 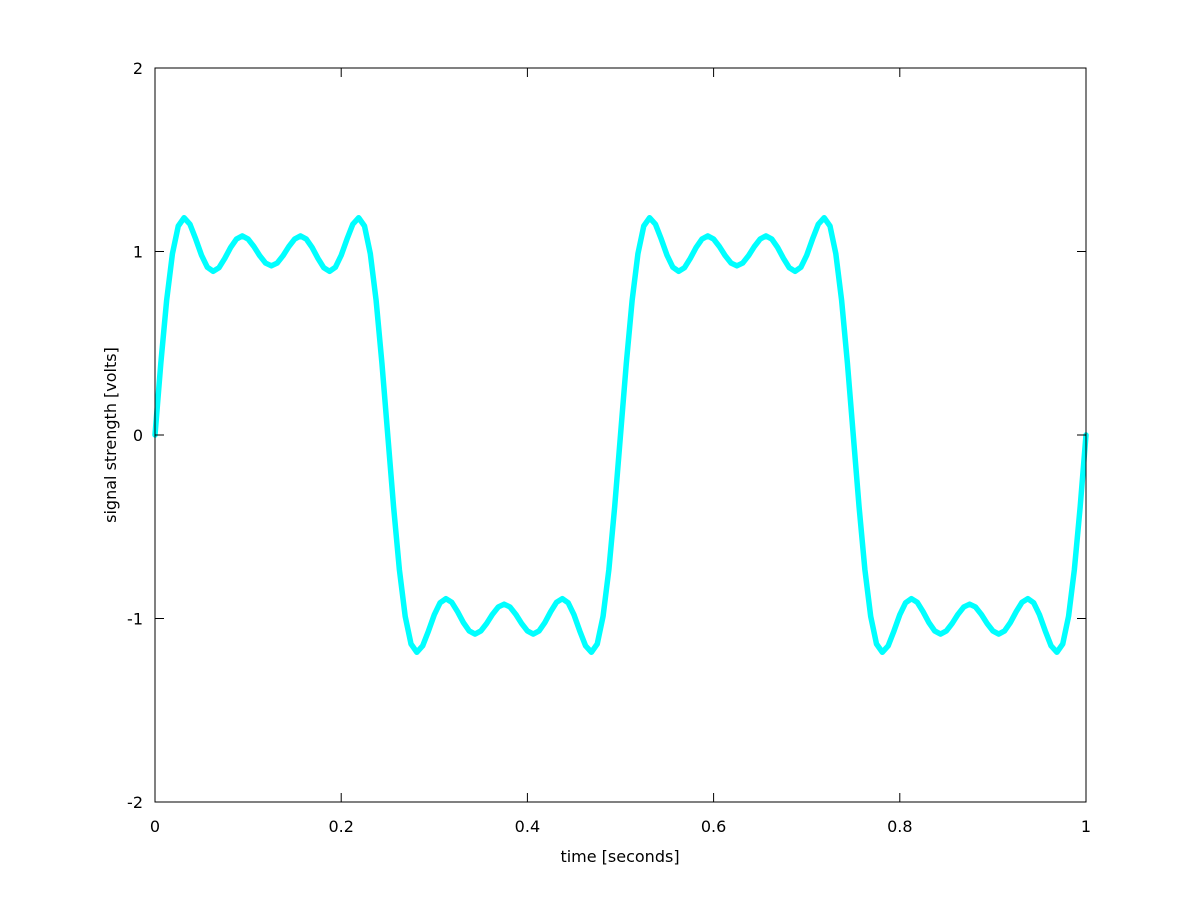 What do you see at coordinates (135, 802) in the screenshot?
I see `y-tick-label: -2` at bounding box center [135, 802].